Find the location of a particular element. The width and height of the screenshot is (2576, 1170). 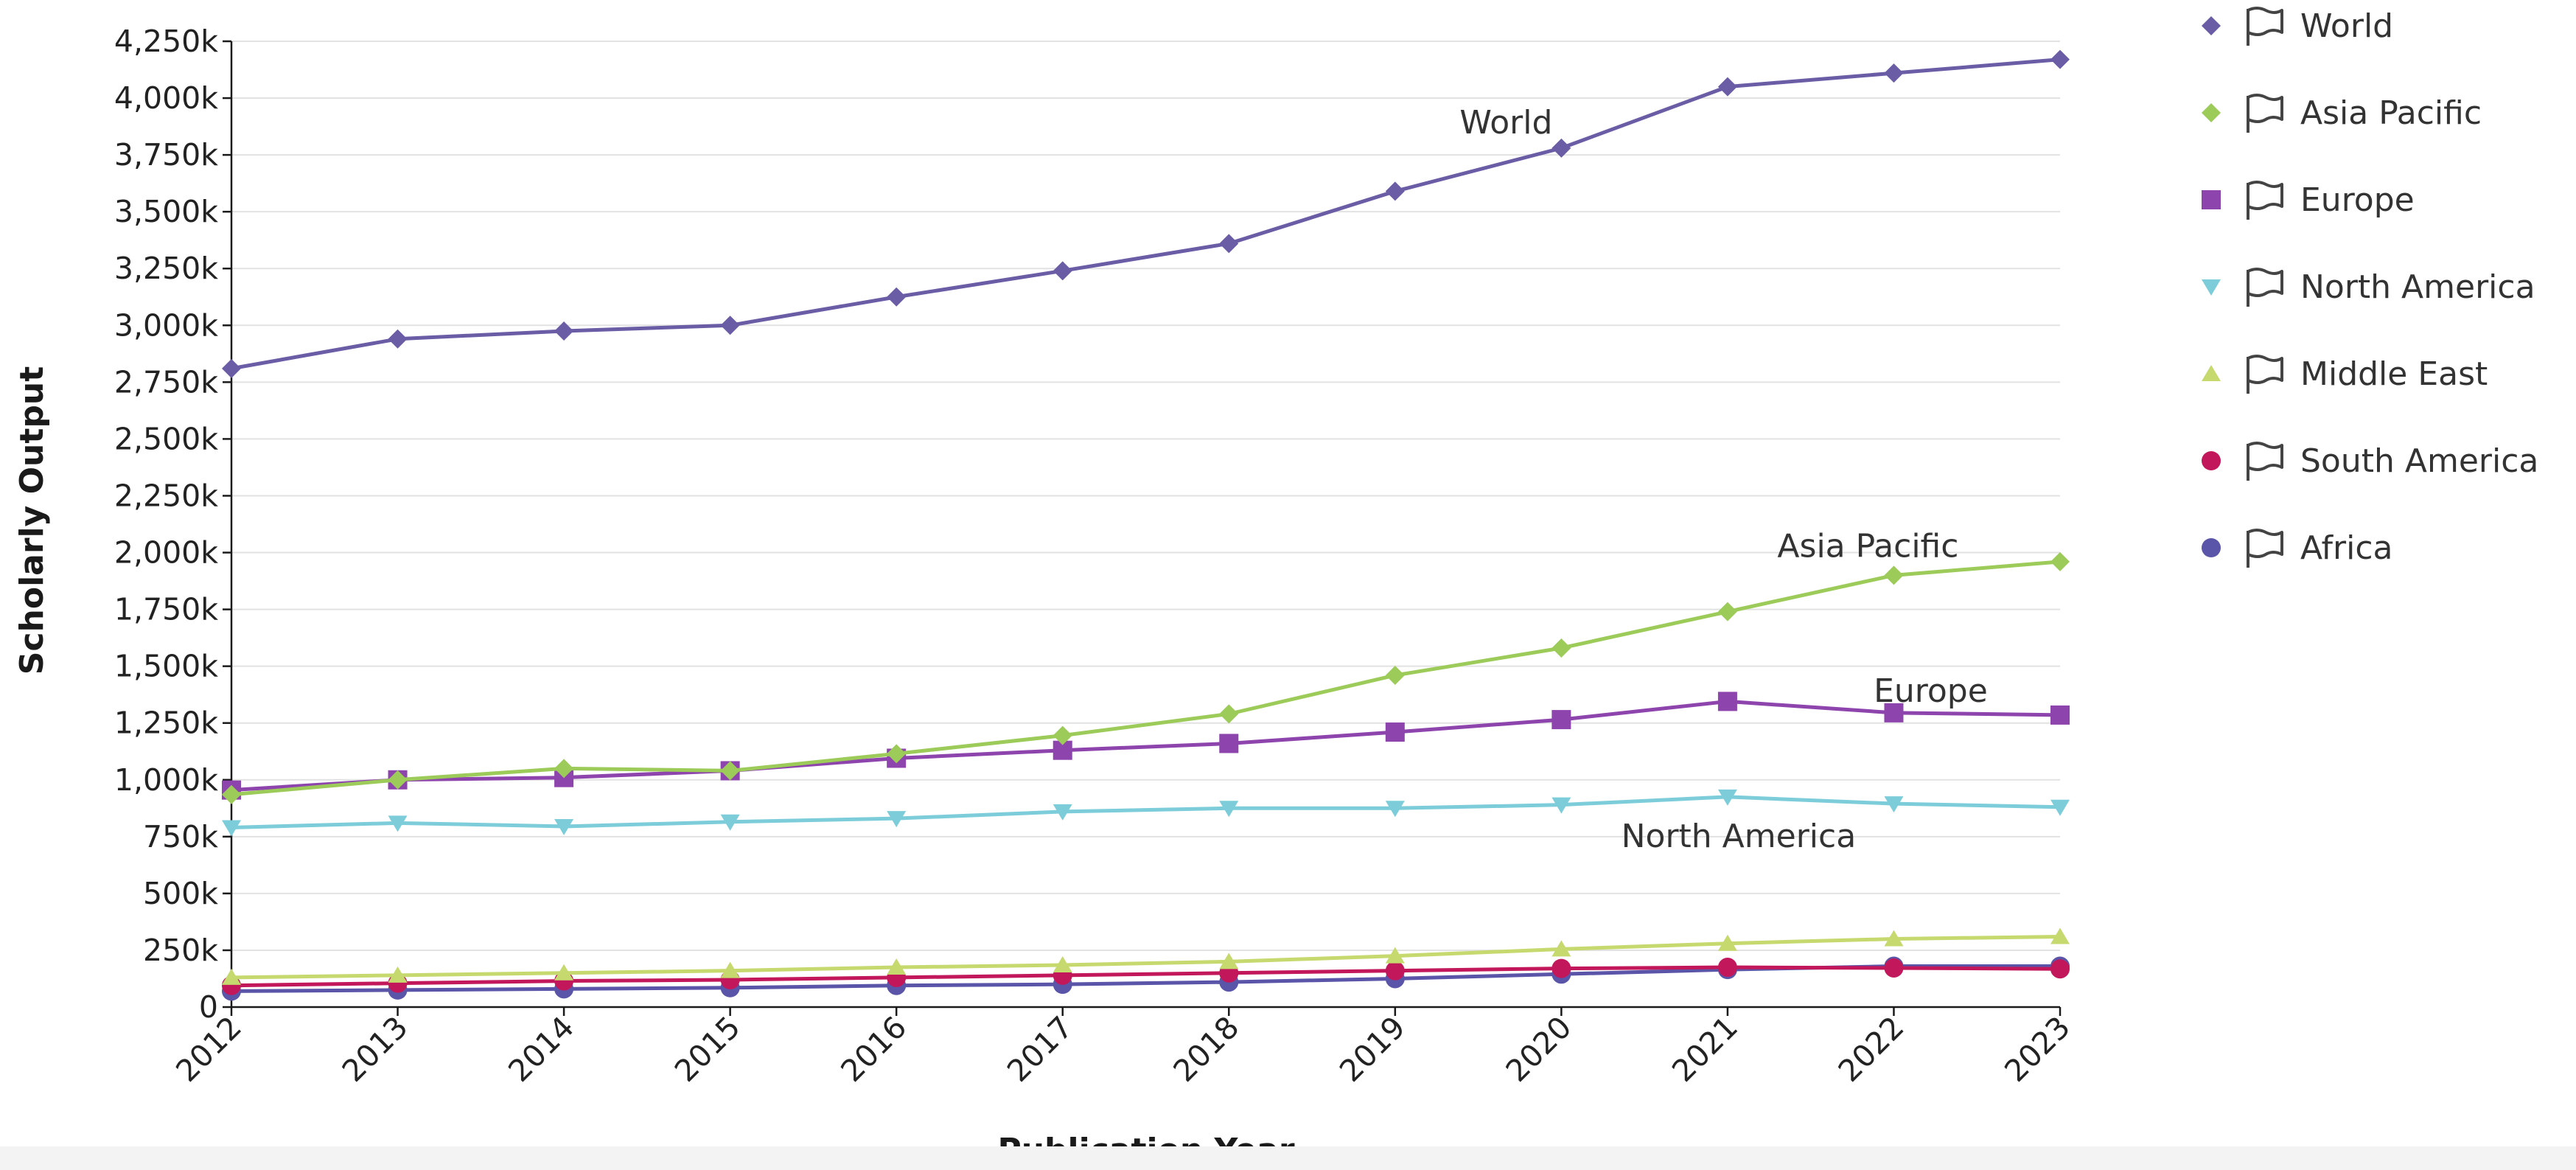

series-line-europe is located at coordinates (1145, 746).